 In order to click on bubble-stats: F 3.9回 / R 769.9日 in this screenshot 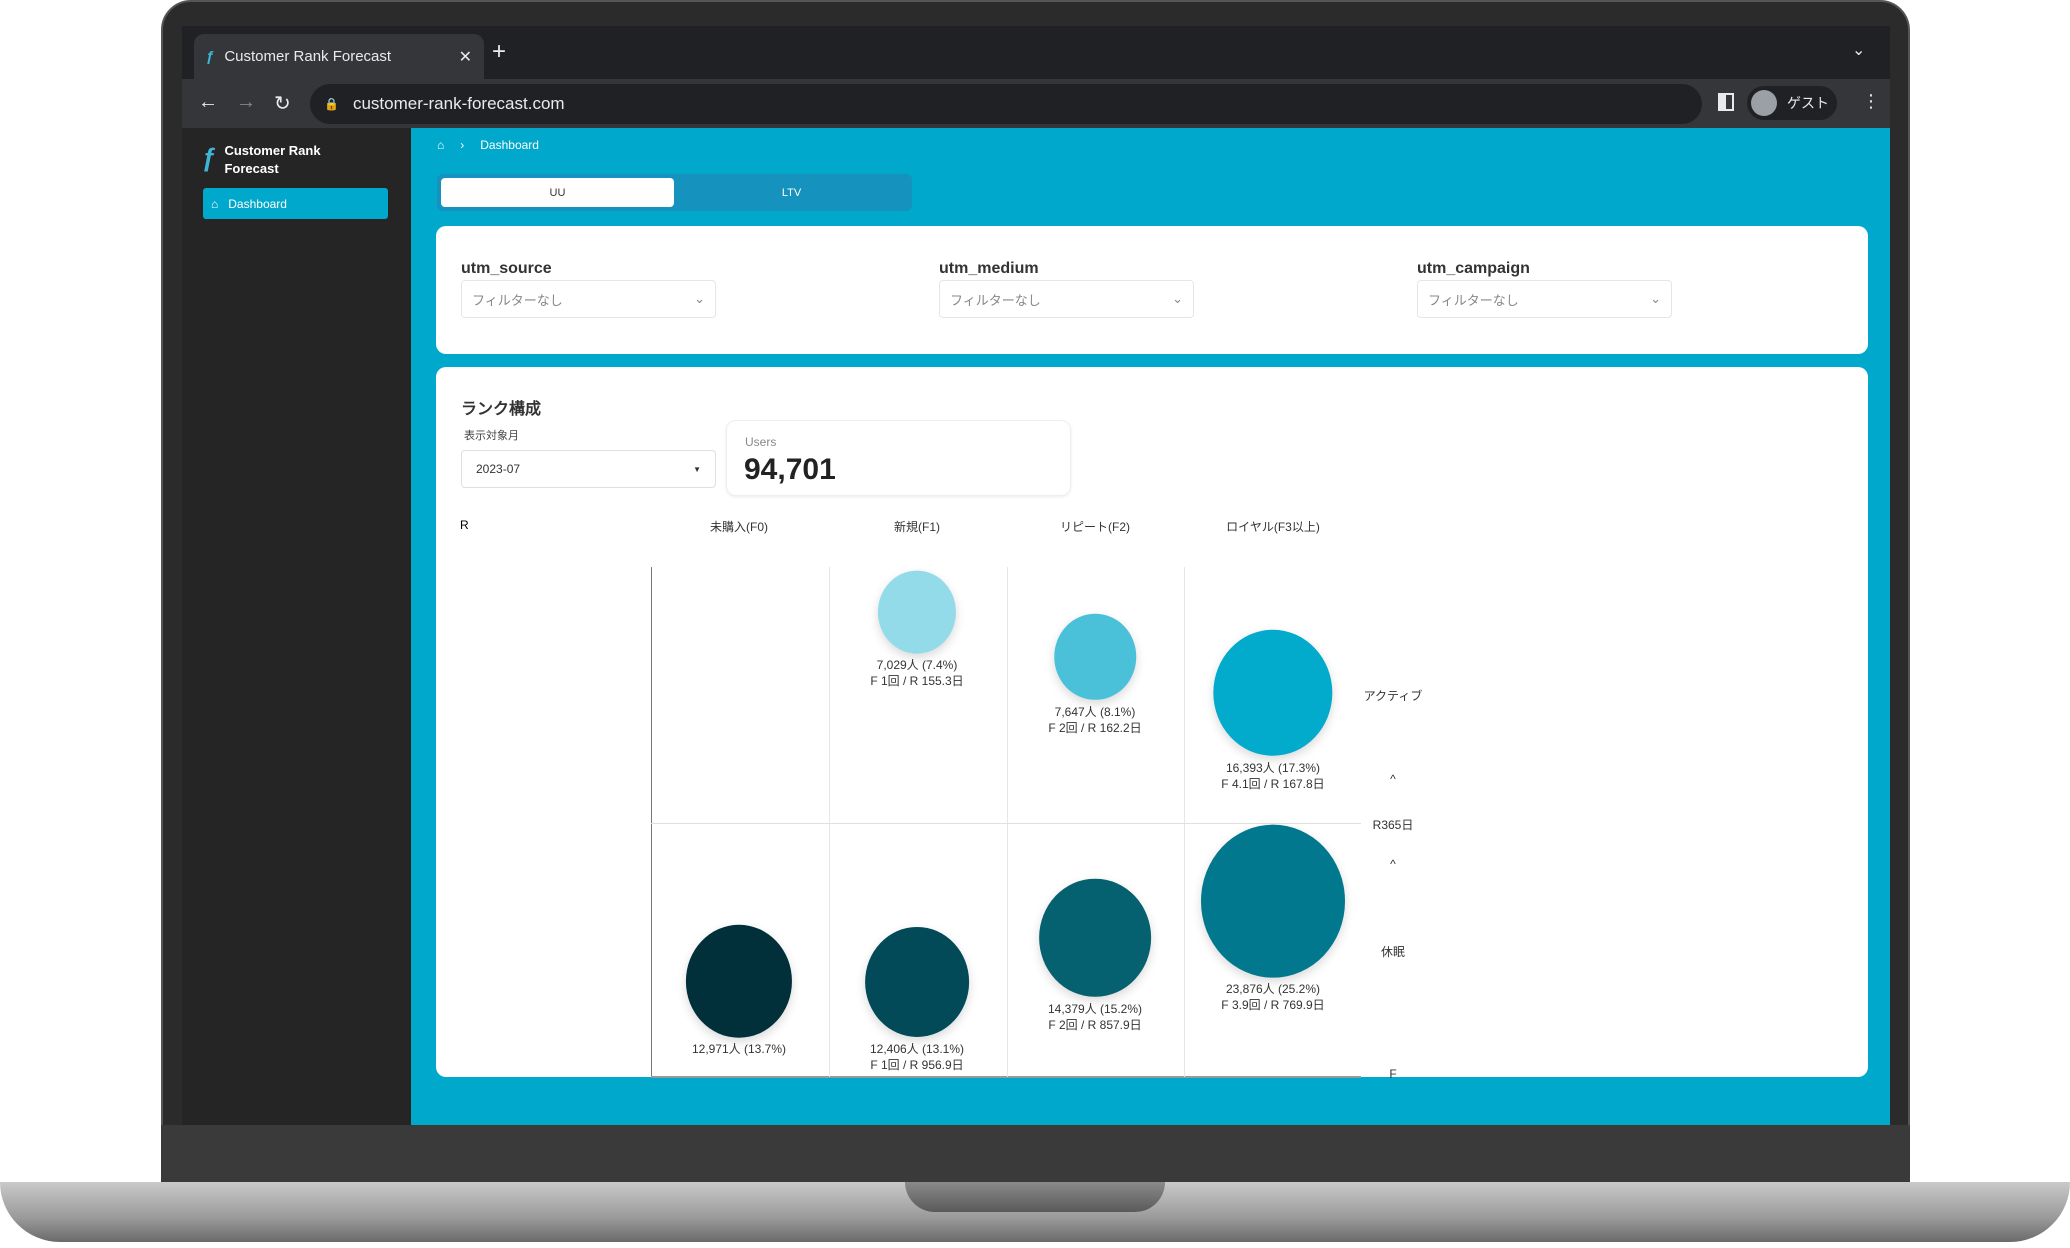, I will do `click(1273, 1005)`.